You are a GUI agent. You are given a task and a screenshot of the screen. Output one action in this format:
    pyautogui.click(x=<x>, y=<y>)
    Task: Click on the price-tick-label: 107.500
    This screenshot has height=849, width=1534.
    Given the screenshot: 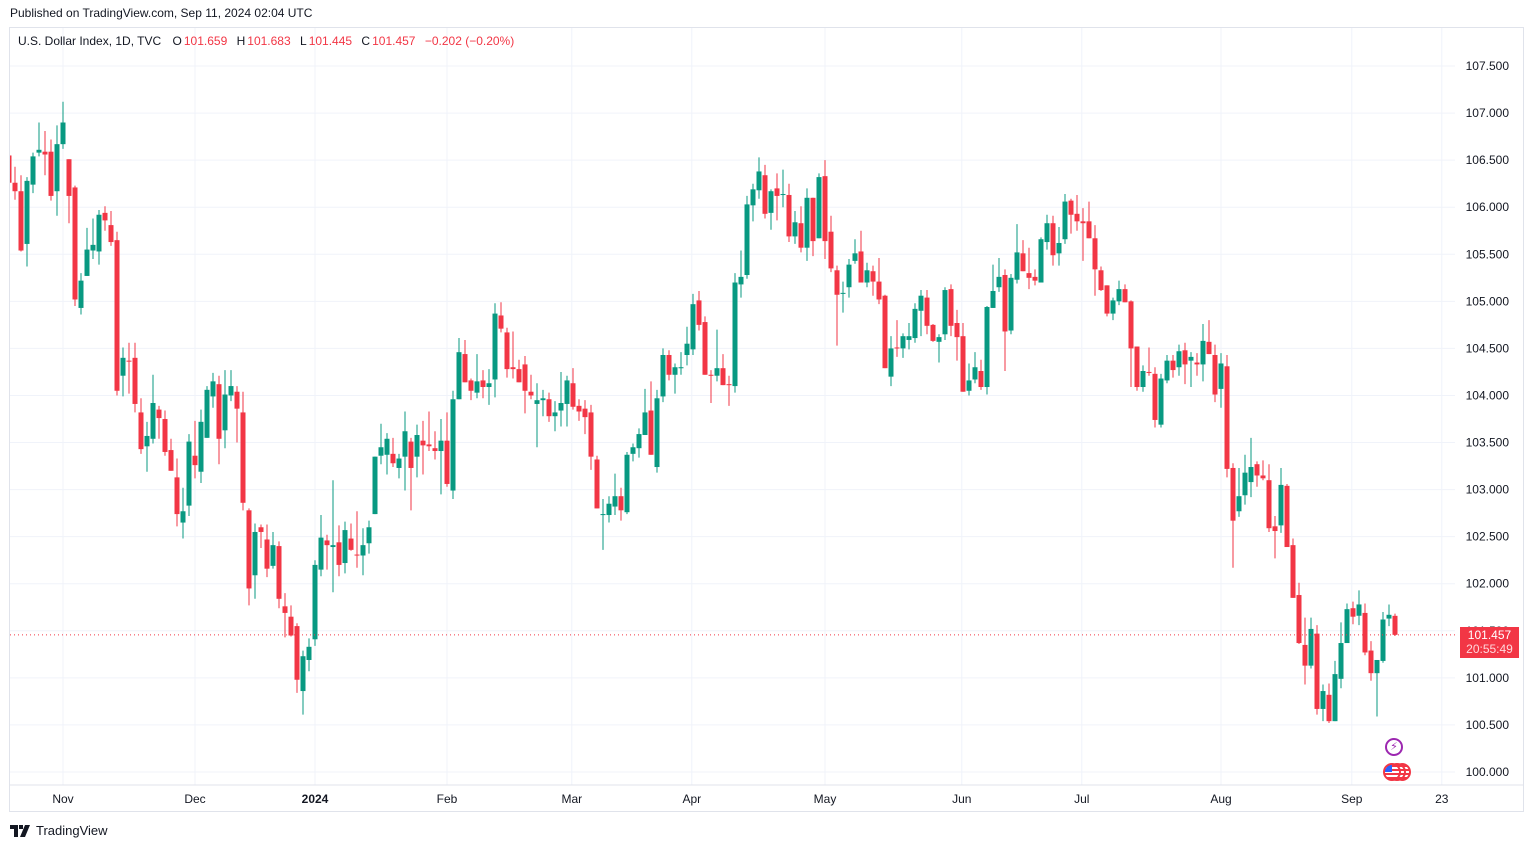 What is the action you would take?
    pyautogui.click(x=1488, y=66)
    